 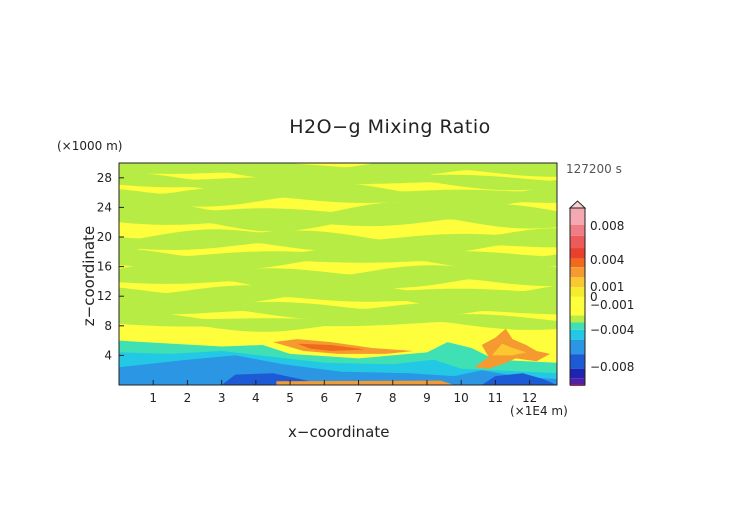 I want to click on x-tick-label: 11, so click(x=495, y=398).